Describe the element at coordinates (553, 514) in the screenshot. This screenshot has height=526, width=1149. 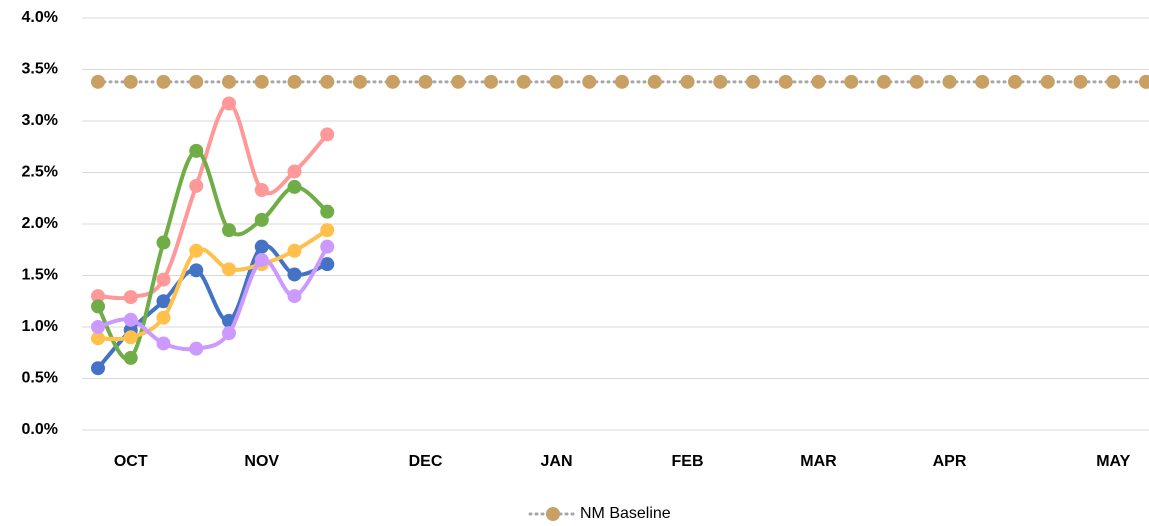
I see `legend-marker` at that location.